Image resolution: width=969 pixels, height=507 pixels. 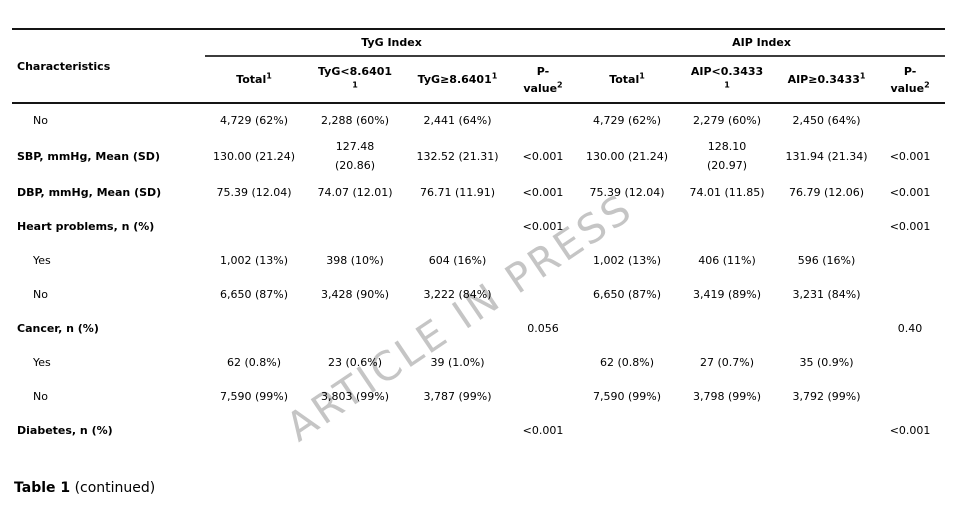 I want to click on column-header-tyg-high: TyG≥8.64011, so click(x=457, y=80).